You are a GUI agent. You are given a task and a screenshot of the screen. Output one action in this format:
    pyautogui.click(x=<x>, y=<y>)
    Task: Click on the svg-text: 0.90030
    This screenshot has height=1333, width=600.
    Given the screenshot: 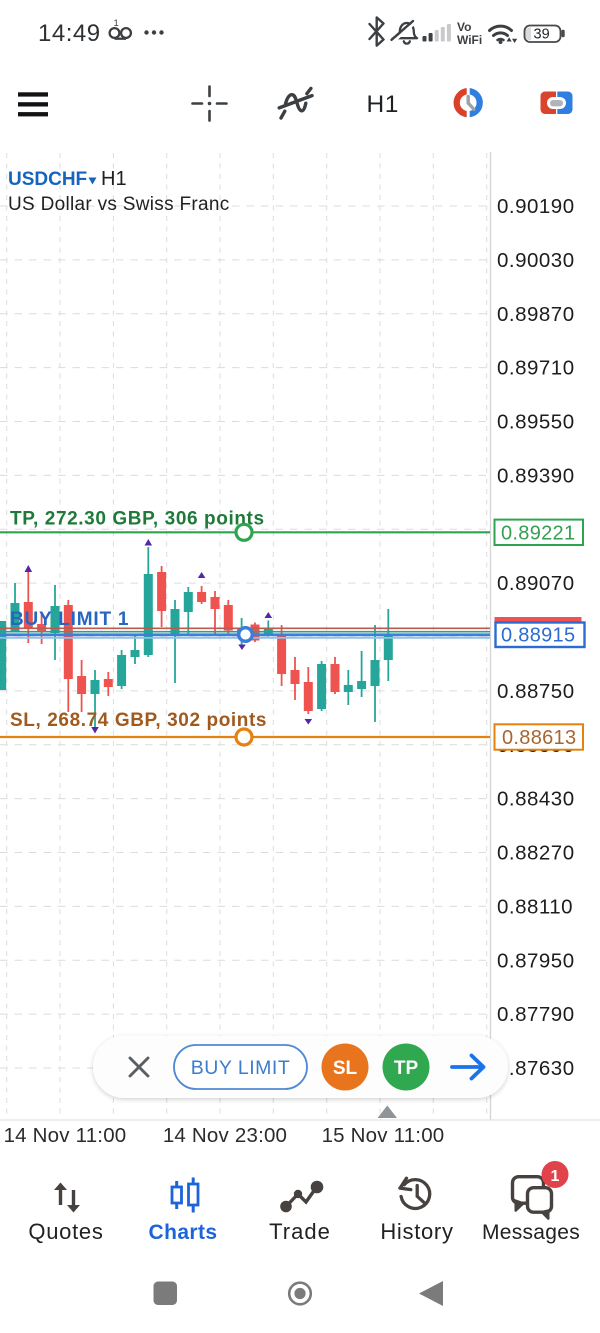 What is the action you would take?
    pyautogui.click(x=536, y=260)
    